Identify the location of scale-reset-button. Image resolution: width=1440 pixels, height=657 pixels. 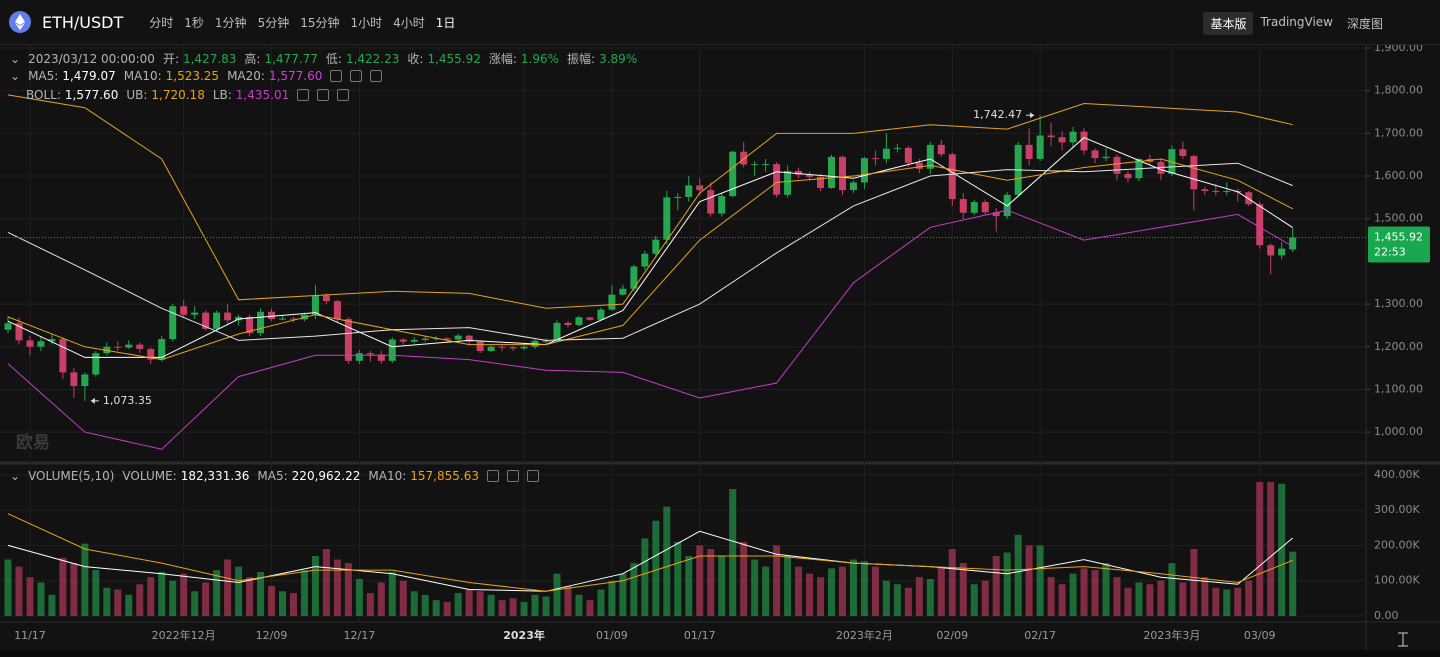
(1403, 639).